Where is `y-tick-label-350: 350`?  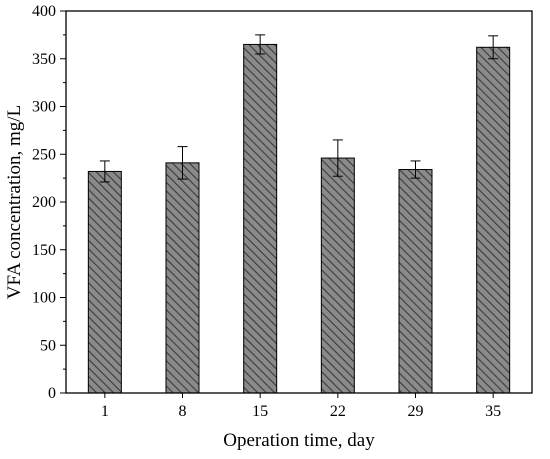 y-tick-label-350: 350 is located at coordinates (44, 59).